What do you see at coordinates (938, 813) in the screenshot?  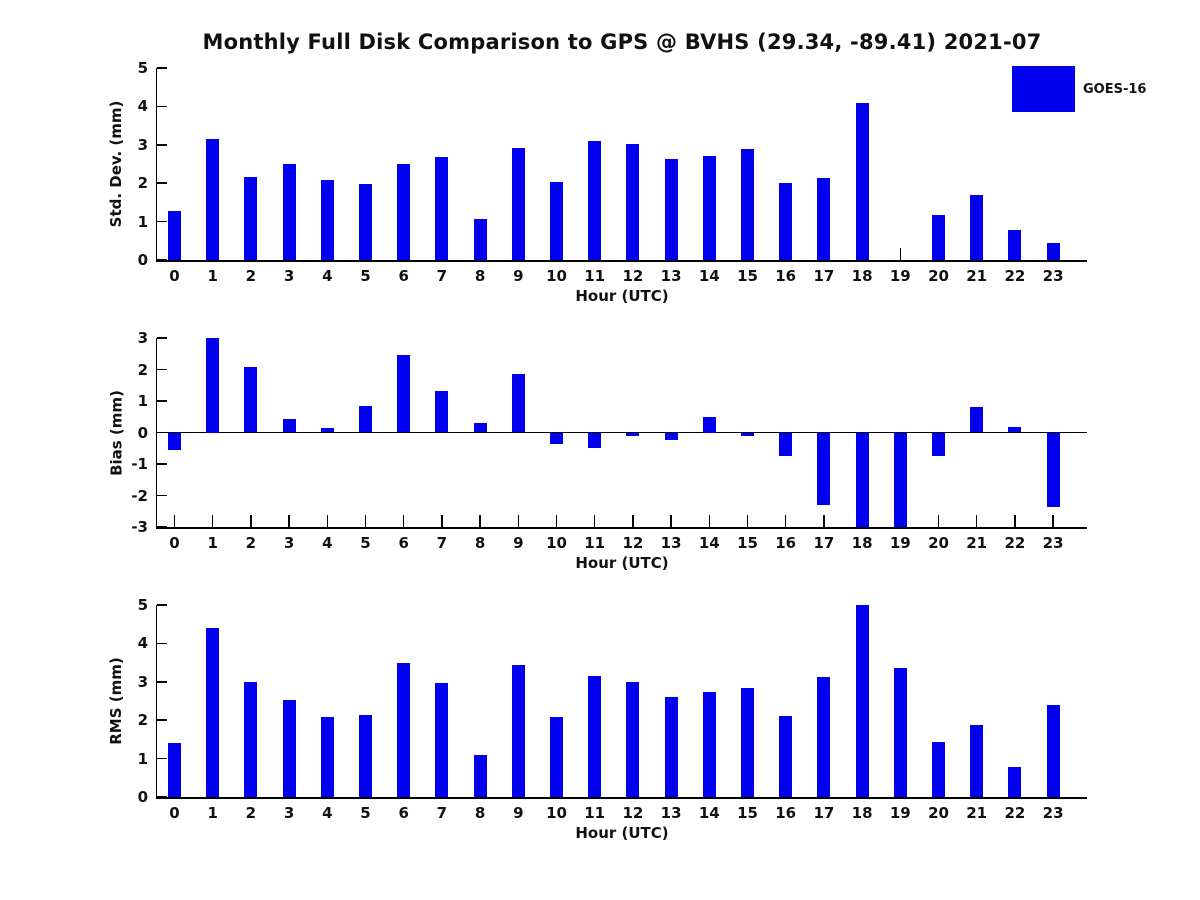 I see `x-tick-label: 20` at bounding box center [938, 813].